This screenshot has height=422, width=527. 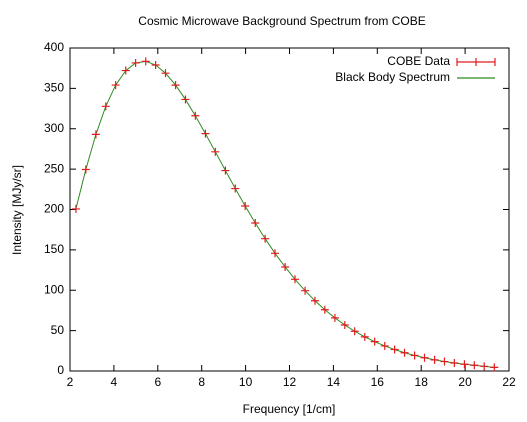 What do you see at coordinates (290, 382) in the screenshot?
I see `x-tick-label: 12` at bounding box center [290, 382].